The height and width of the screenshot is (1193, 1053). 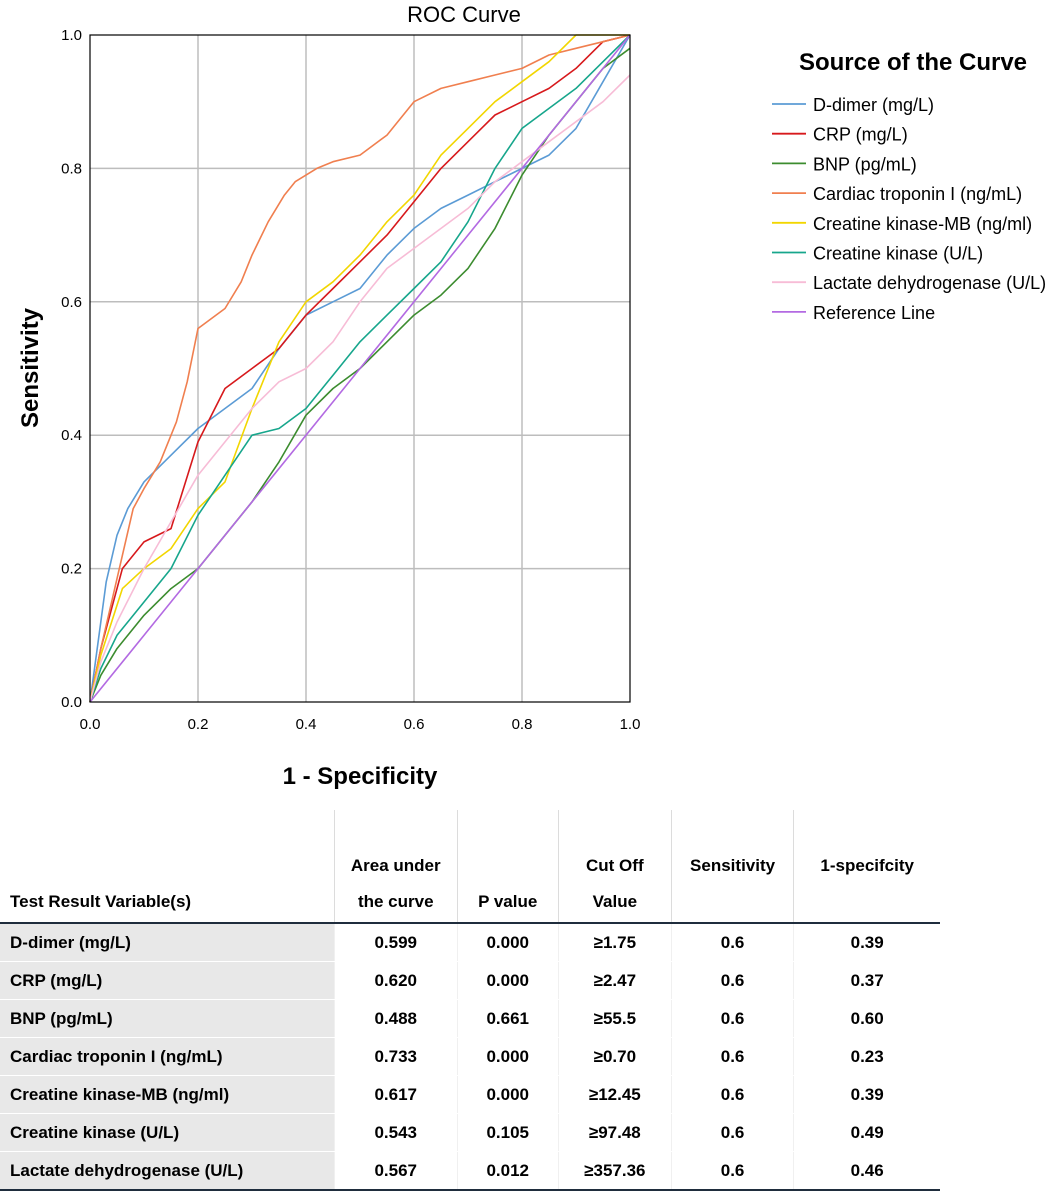 I want to click on x-tick-label: 0.8, so click(x=522, y=724).